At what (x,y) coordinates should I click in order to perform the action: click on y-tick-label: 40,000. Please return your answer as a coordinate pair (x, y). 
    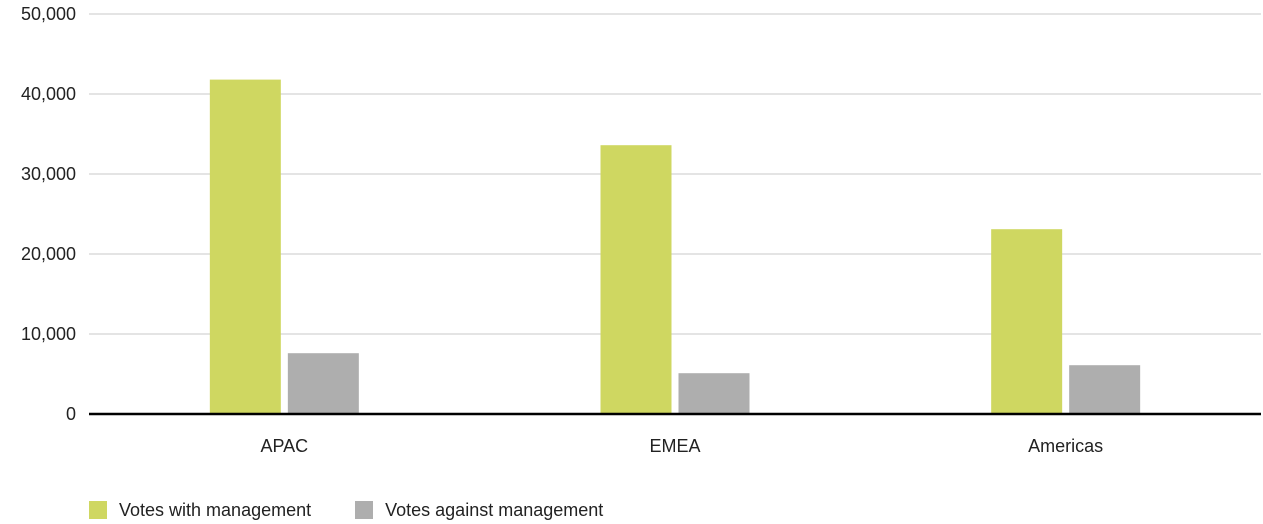
    Looking at the image, I should click on (48, 94).